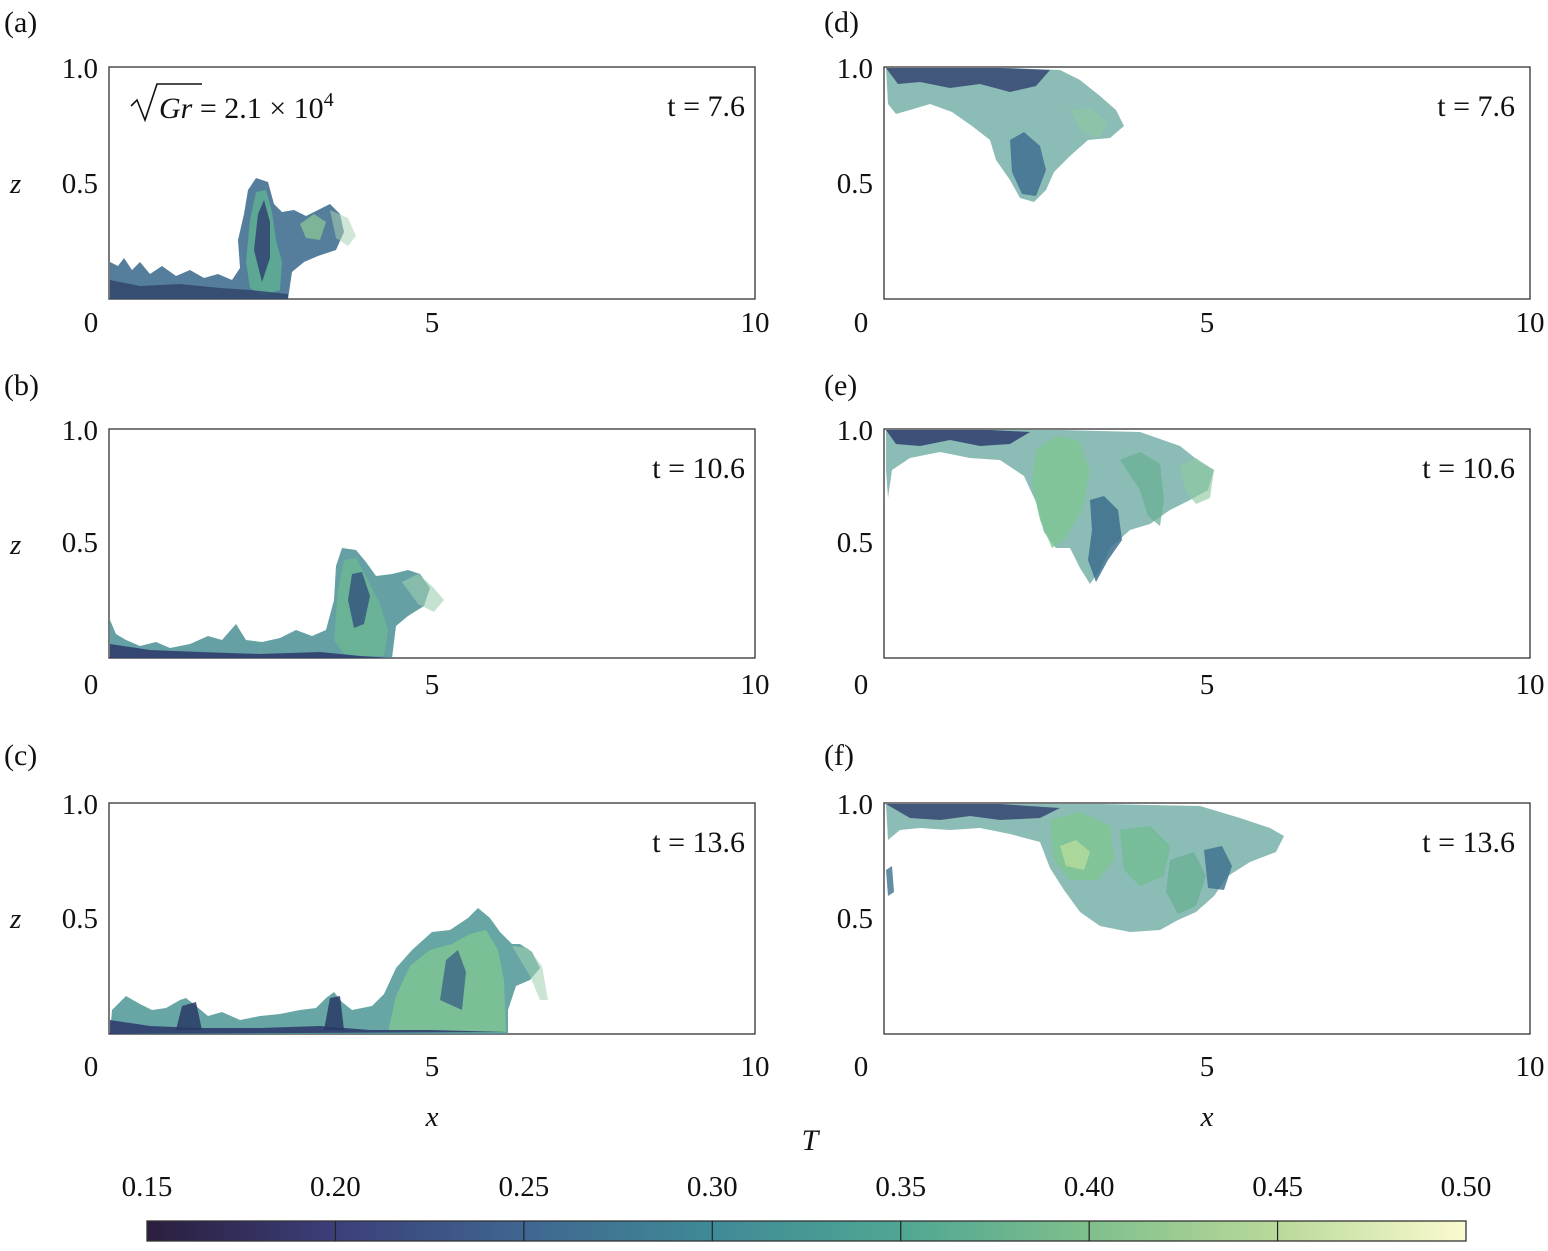 This screenshot has width=1548, height=1251. What do you see at coordinates (706, 106) in the screenshot?
I see `time-label-a: t = 7.6` at bounding box center [706, 106].